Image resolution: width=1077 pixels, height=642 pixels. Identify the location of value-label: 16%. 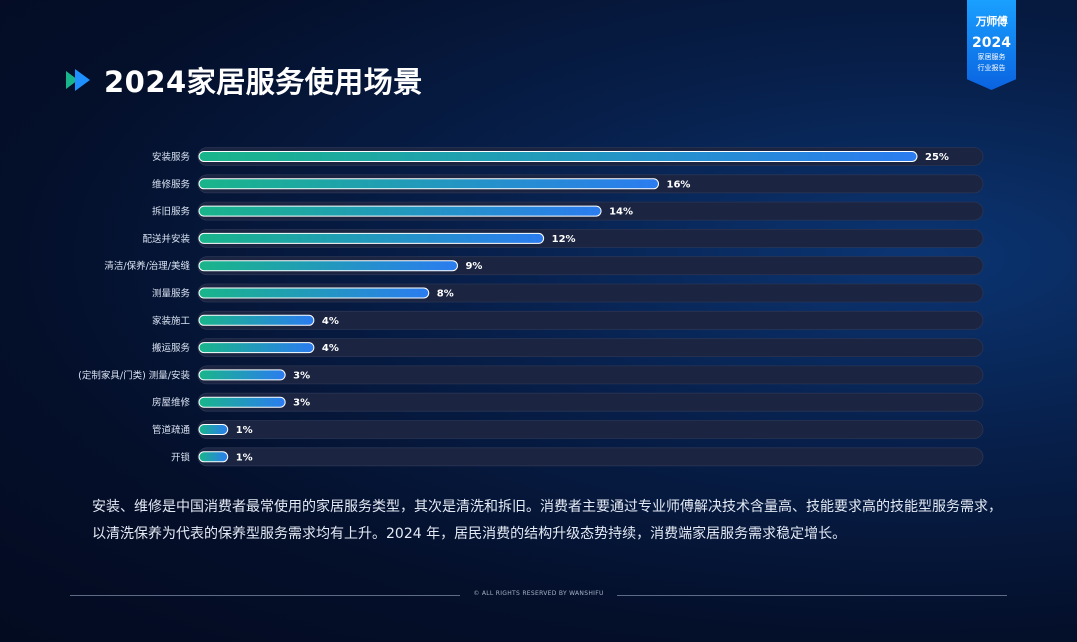
(679, 184).